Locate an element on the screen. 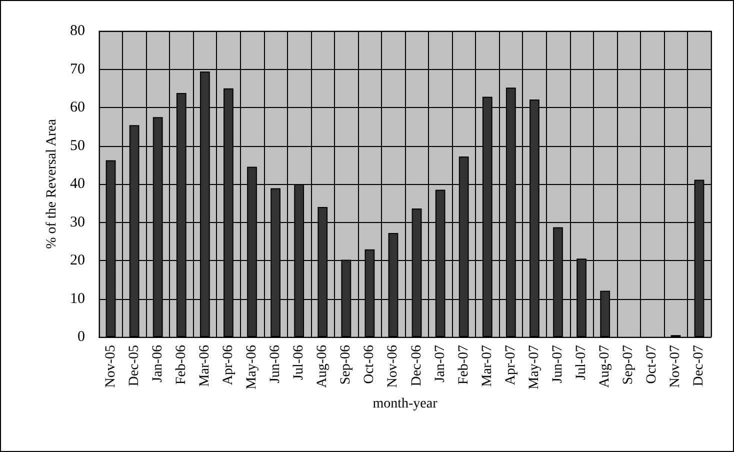  y-tick-label: 20 is located at coordinates (77, 260).